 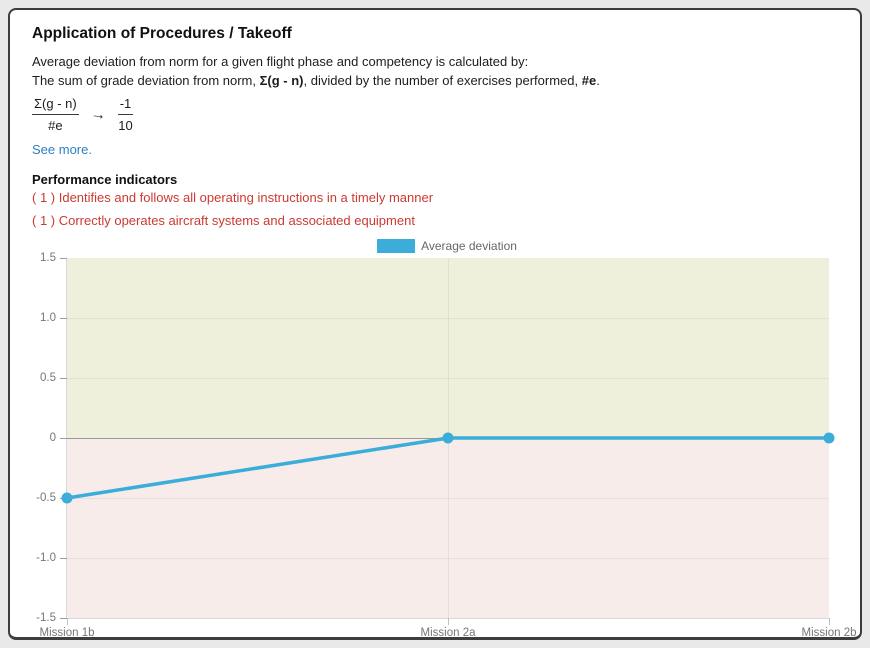 What do you see at coordinates (439, 114) in the screenshot?
I see `formula: Σ(g - n) #e → -1 10` at bounding box center [439, 114].